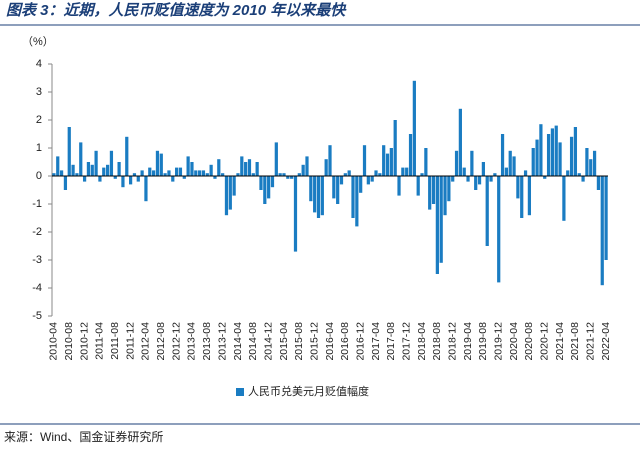 This screenshot has height=450, width=640. I want to click on x-tick-label: 2018-12, so click(452, 341).